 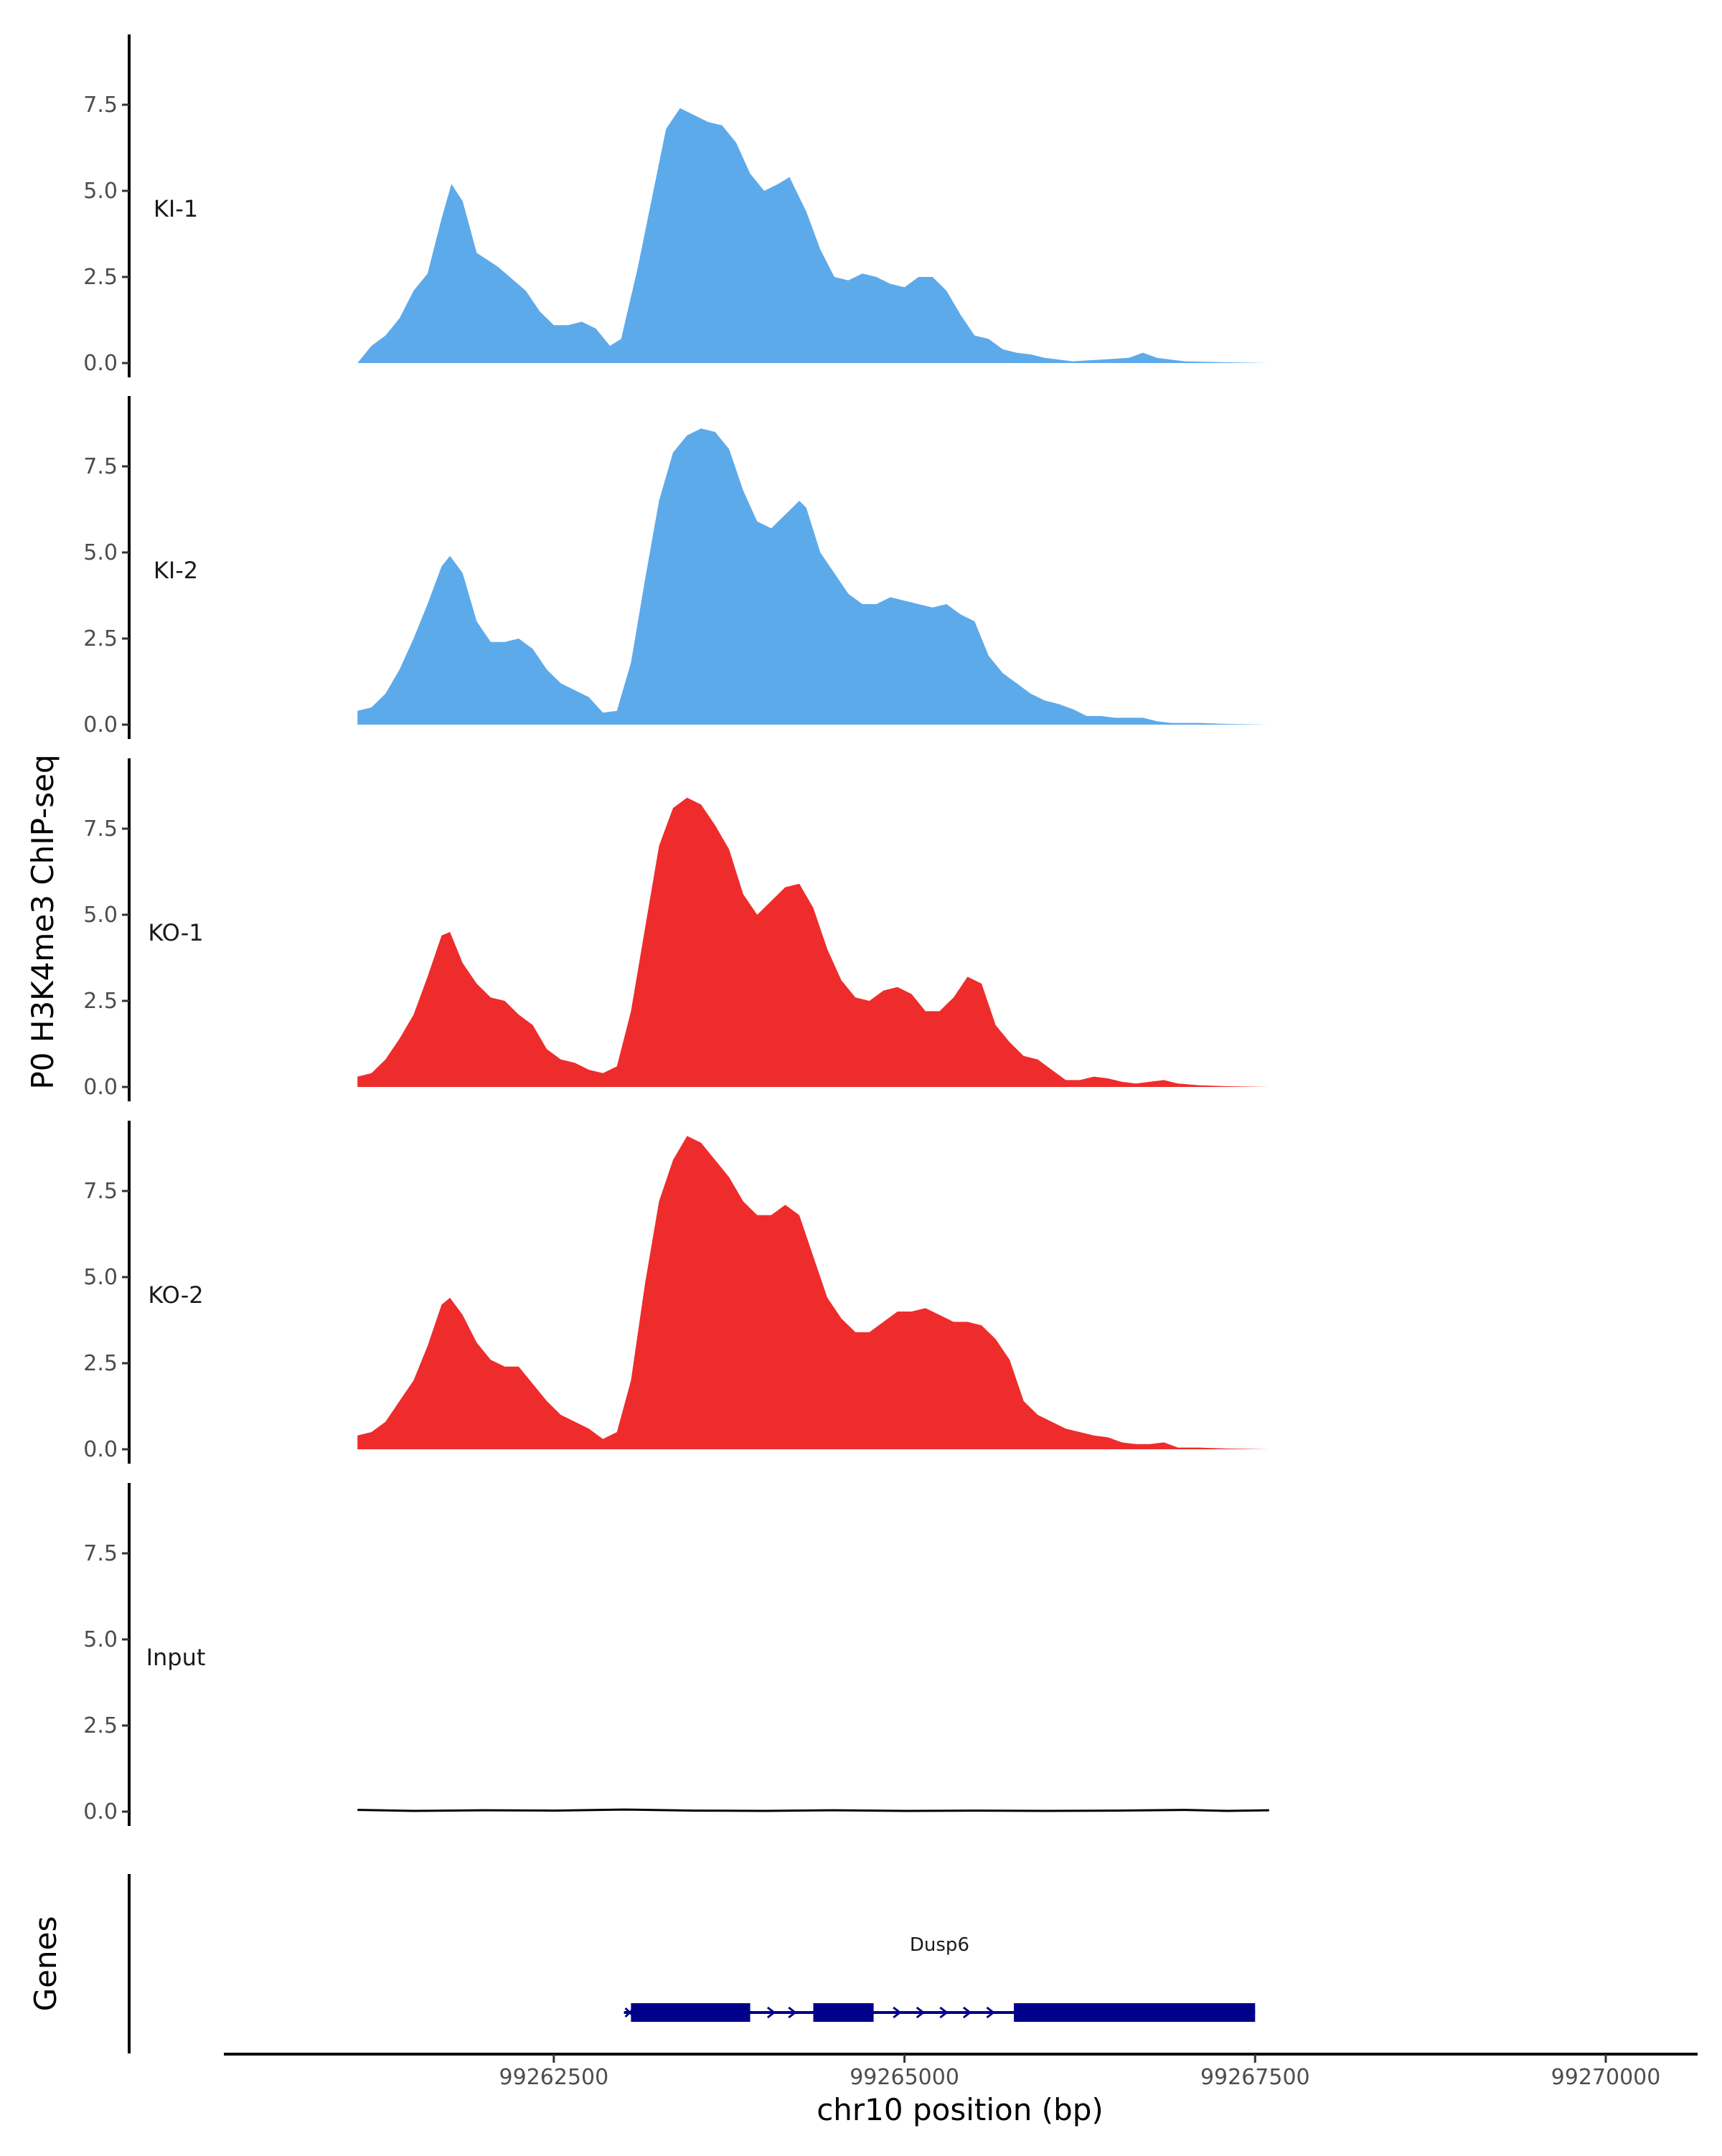 I want to click on x-tick-label: 99262500, so click(x=554, y=2077).